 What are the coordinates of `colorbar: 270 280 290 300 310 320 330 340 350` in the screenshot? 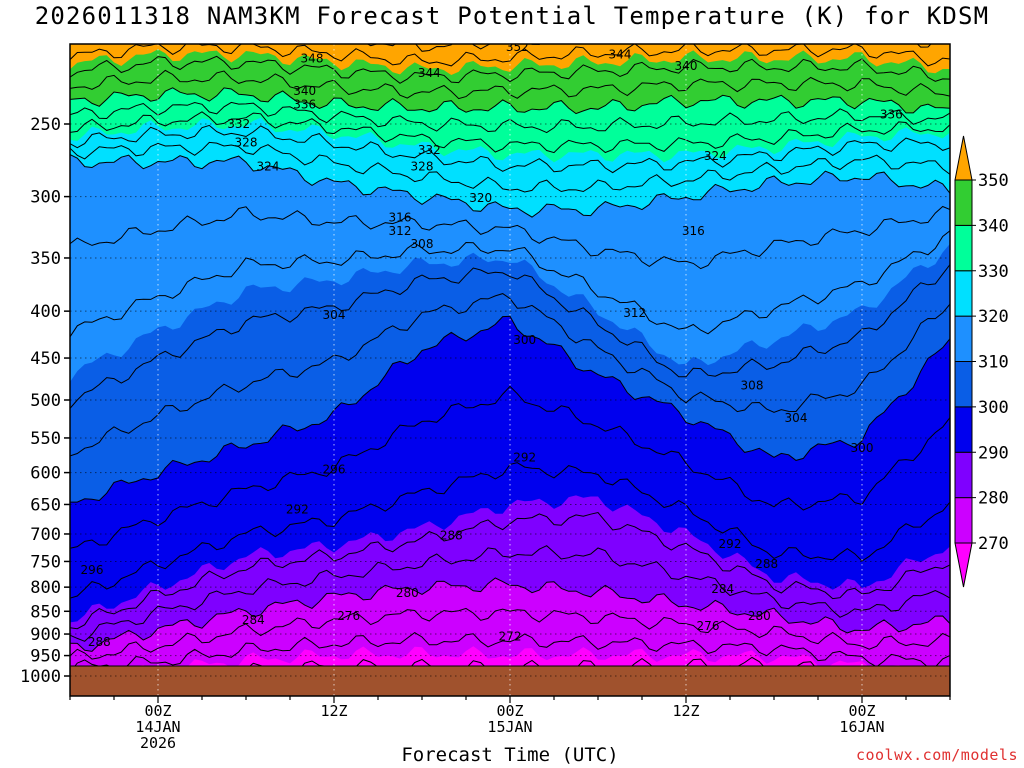 It's located at (981, 361).